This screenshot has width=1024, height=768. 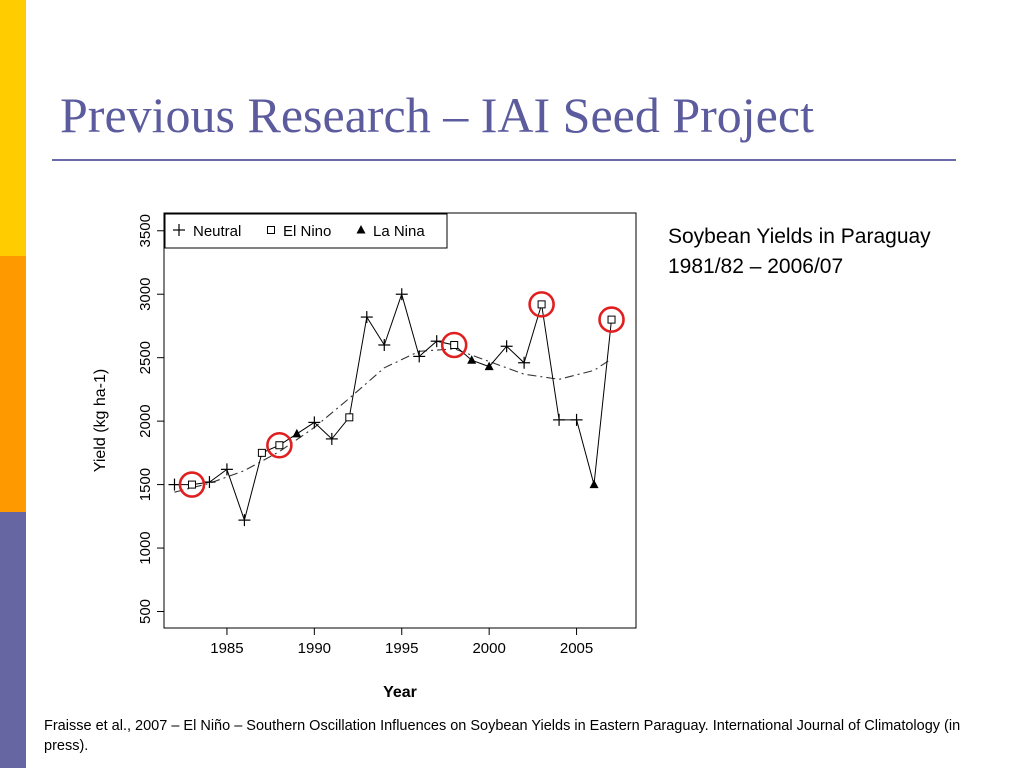 I want to click on legend-label: Neutral, so click(x=217, y=231).